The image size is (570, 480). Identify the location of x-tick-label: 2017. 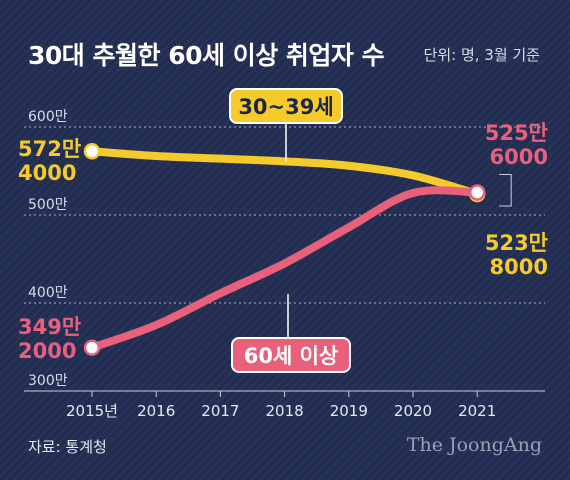
(220, 411).